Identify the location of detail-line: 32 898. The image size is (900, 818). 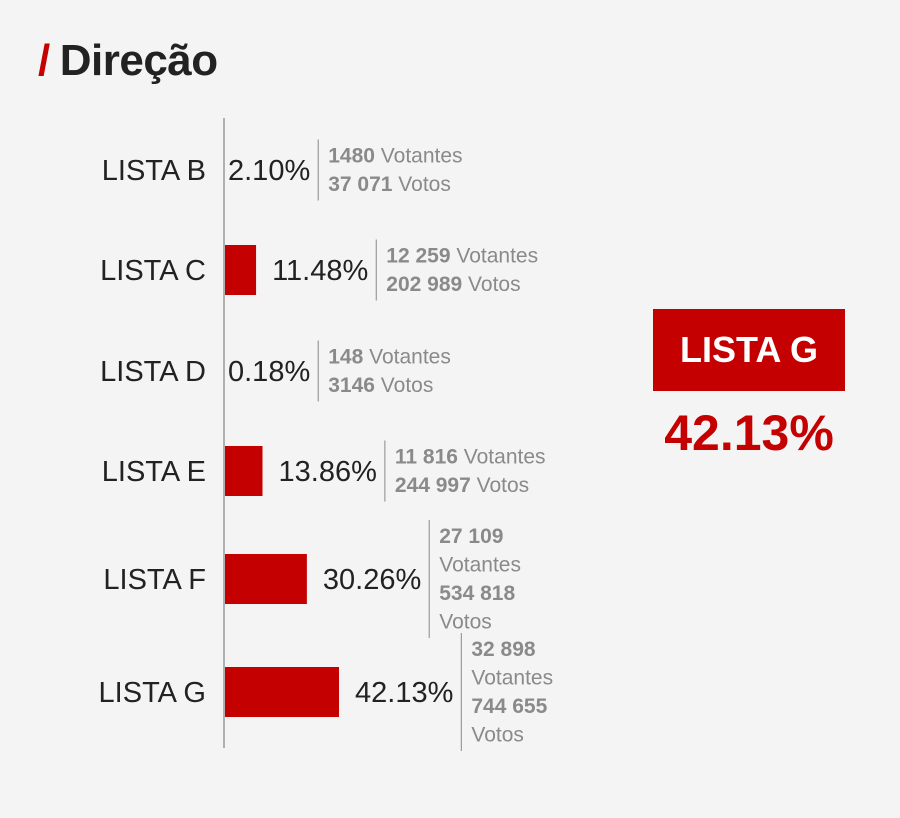
(503, 649).